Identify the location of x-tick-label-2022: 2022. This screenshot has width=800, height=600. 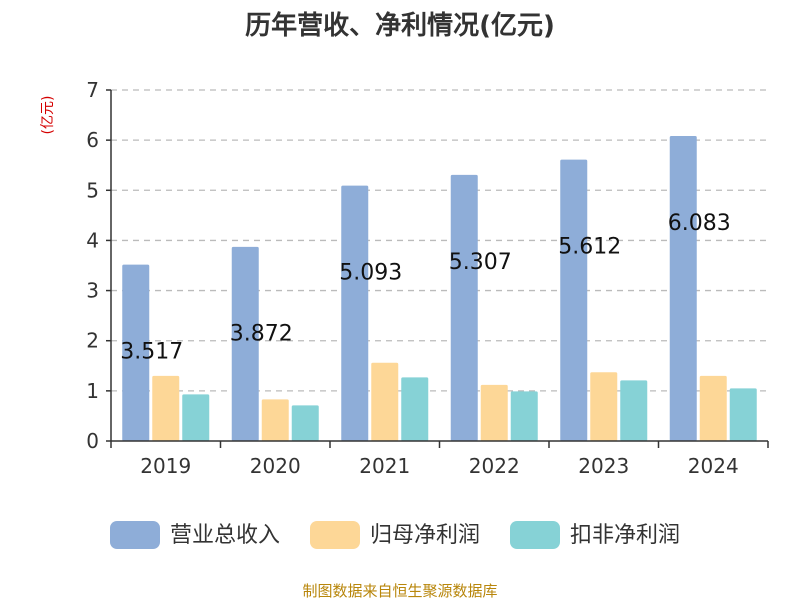
(494, 466).